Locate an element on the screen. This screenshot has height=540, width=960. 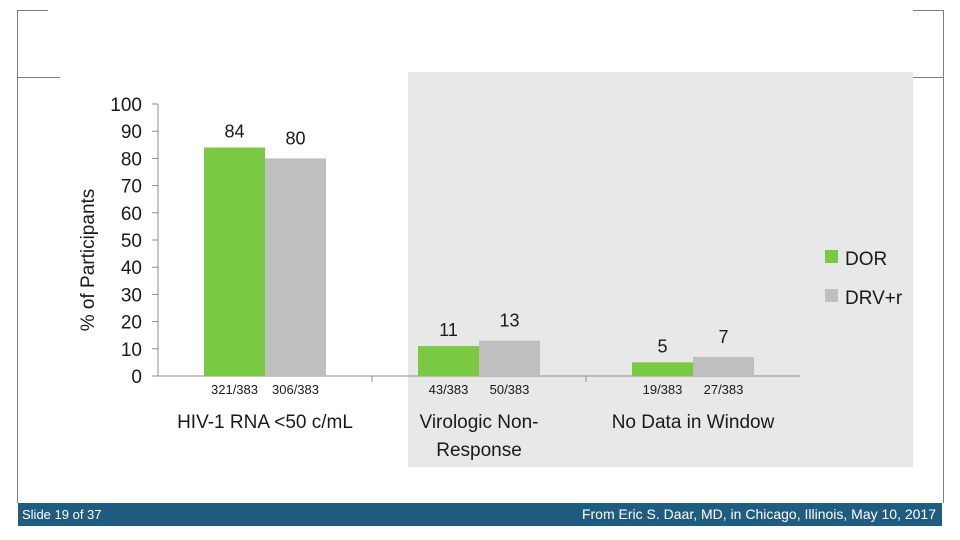
y-tick-label: 10 is located at coordinates (131, 350).